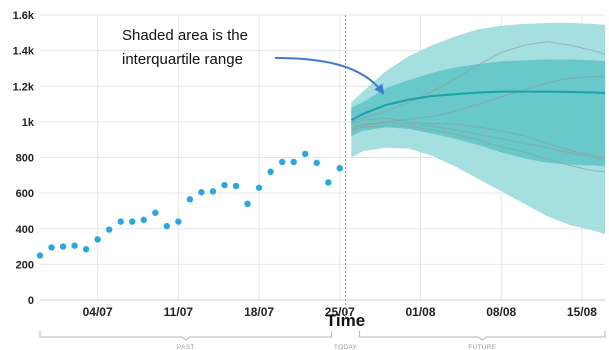 This screenshot has height=350, width=609. I want to click on y-tick-label: 1k, so click(28, 123).